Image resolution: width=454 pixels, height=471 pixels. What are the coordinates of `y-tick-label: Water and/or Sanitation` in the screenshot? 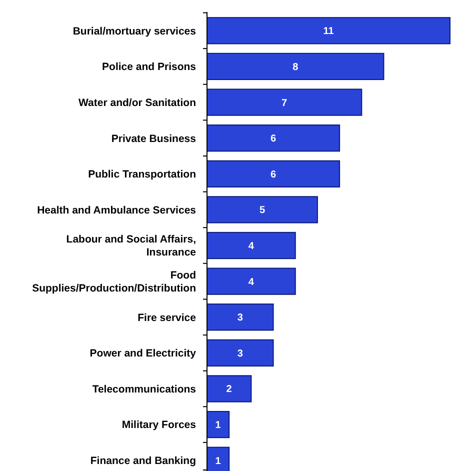 It's located at (137, 102).